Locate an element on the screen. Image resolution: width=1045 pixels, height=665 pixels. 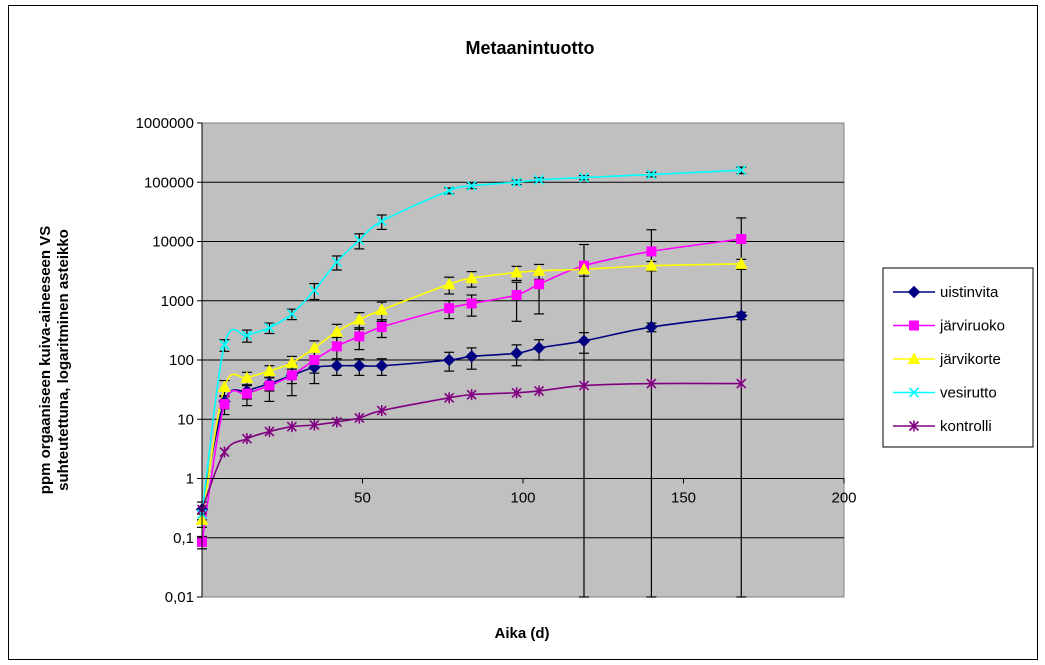
x-axis-ticks: 50 100 150 200 is located at coordinates (529, 492).